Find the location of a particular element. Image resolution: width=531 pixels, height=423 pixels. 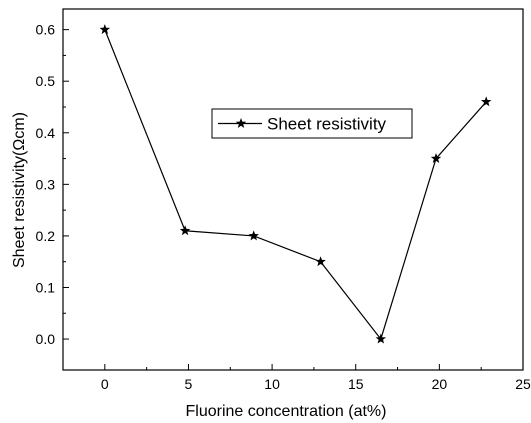

y-tick-label: 0.0 is located at coordinates (46, 339).